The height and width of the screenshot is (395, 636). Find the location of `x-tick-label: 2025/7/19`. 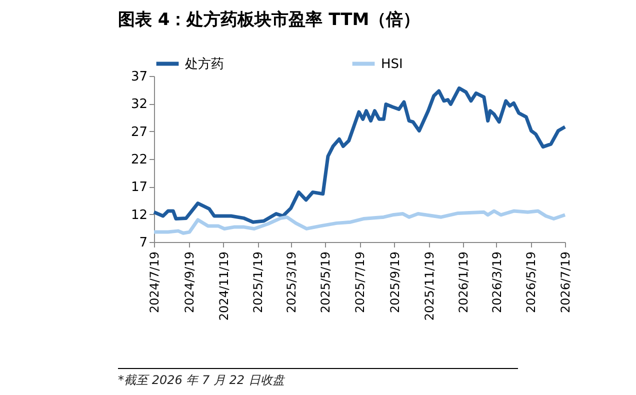

x-tick-label: 2025/7/19 is located at coordinates (360, 283).